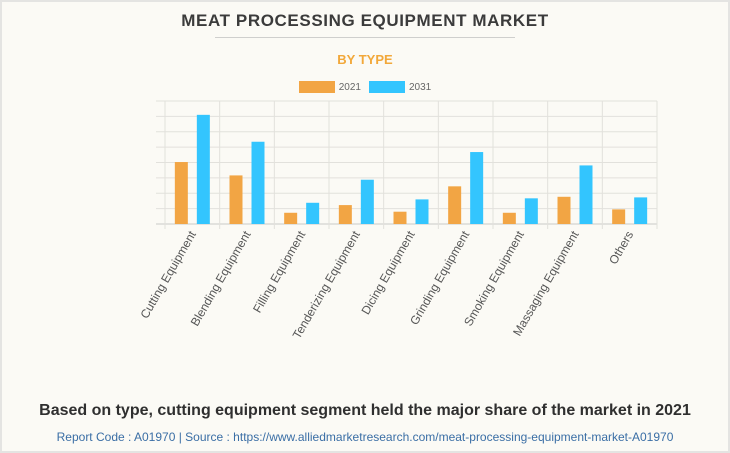 Image resolution: width=730 pixels, height=453 pixels. What do you see at coordinates (400, 217) in the screenshot?
I see `bar-2021-dicing-equipment` at bounding box center [400, 217].